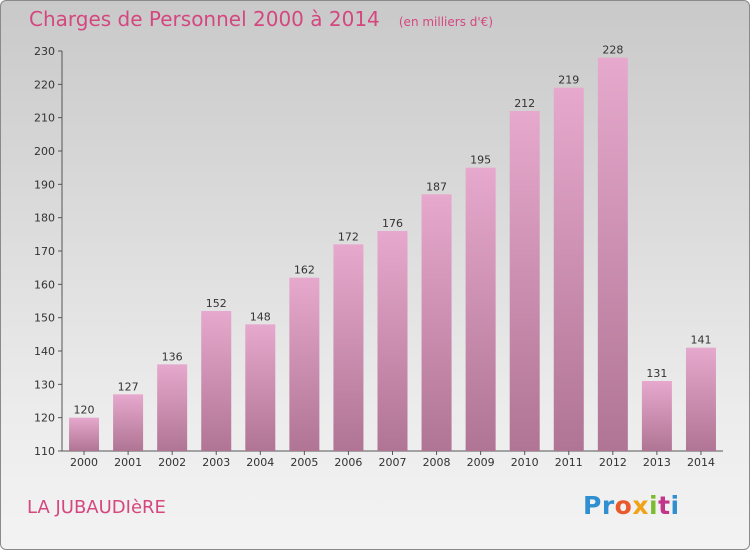 This screenshot has height=550, width=750. Describe the element at coordinates (304, 462) in the screenshot. I see `x-tick-label: 2005` at that location.